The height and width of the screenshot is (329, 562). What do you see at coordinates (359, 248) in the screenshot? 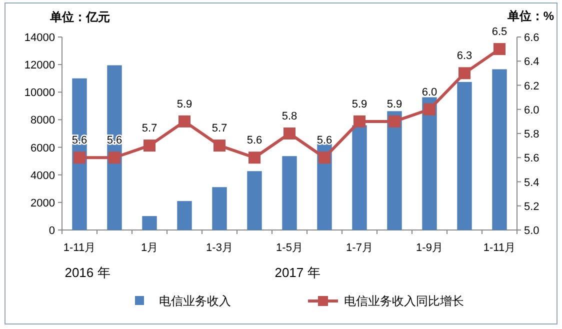
I see `x-tick-label: 1-7月` at bounding box center [359, 248].